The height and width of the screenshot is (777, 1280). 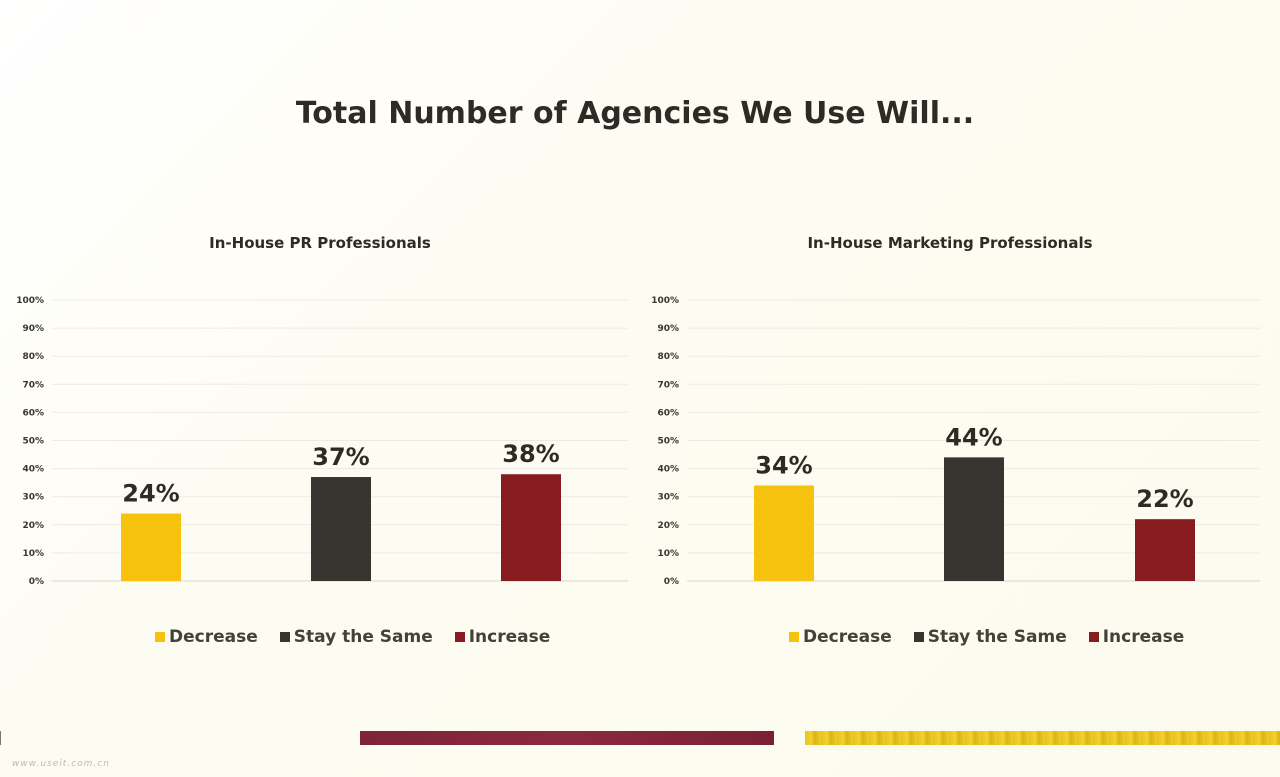 I want to click on data-label: 44%, so click(x=973, y=437).